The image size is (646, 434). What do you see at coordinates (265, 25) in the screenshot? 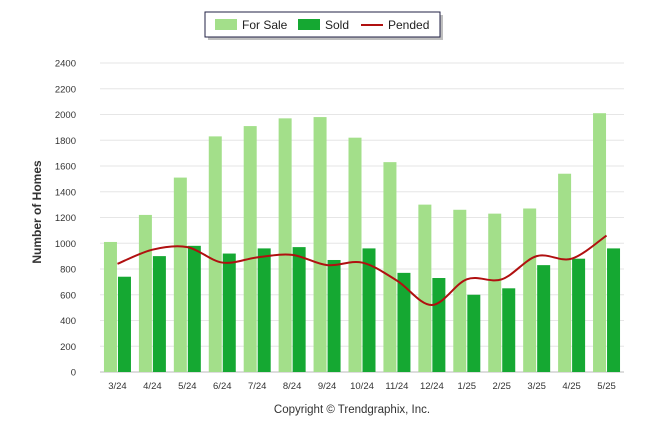
I see `legend-label-for-sale: For Sale` at bounding box center [265, 25].